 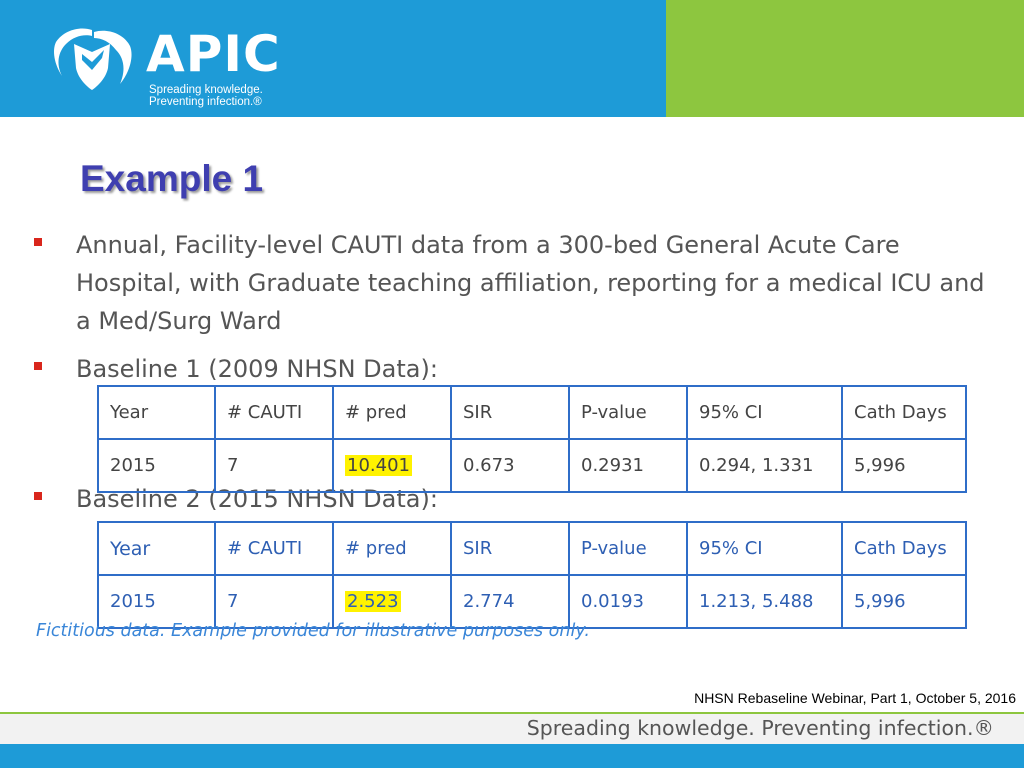 What do you see at coordinates (512, 713) in the screenshot?
I see `footer-divider` at bounding box center [512, 713].